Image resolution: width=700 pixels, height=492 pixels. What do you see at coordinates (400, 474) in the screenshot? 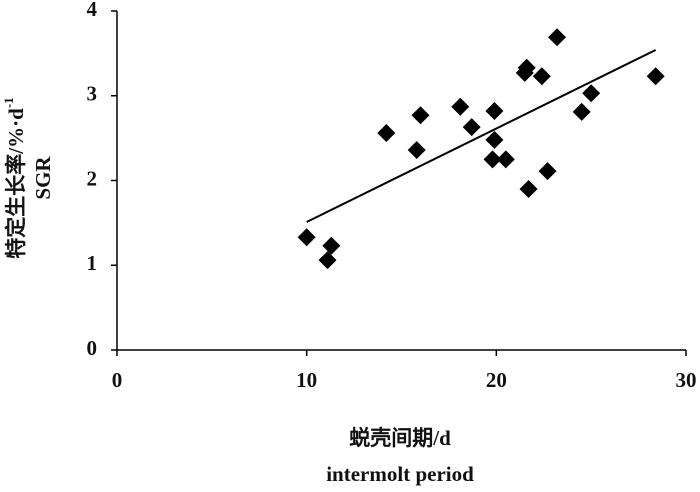
I see `x-axis-label-en: intermolt period` at bounding box center [400, 474].